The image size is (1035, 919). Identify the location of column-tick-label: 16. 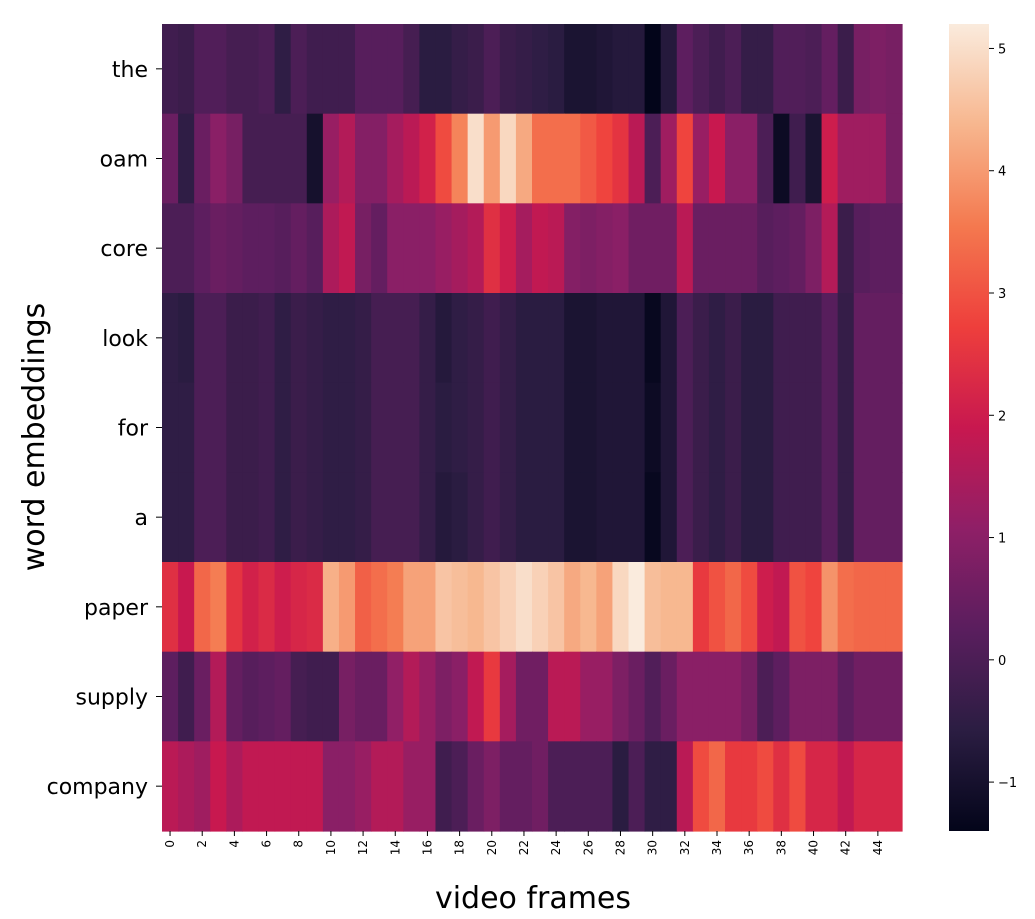
(427, 847).